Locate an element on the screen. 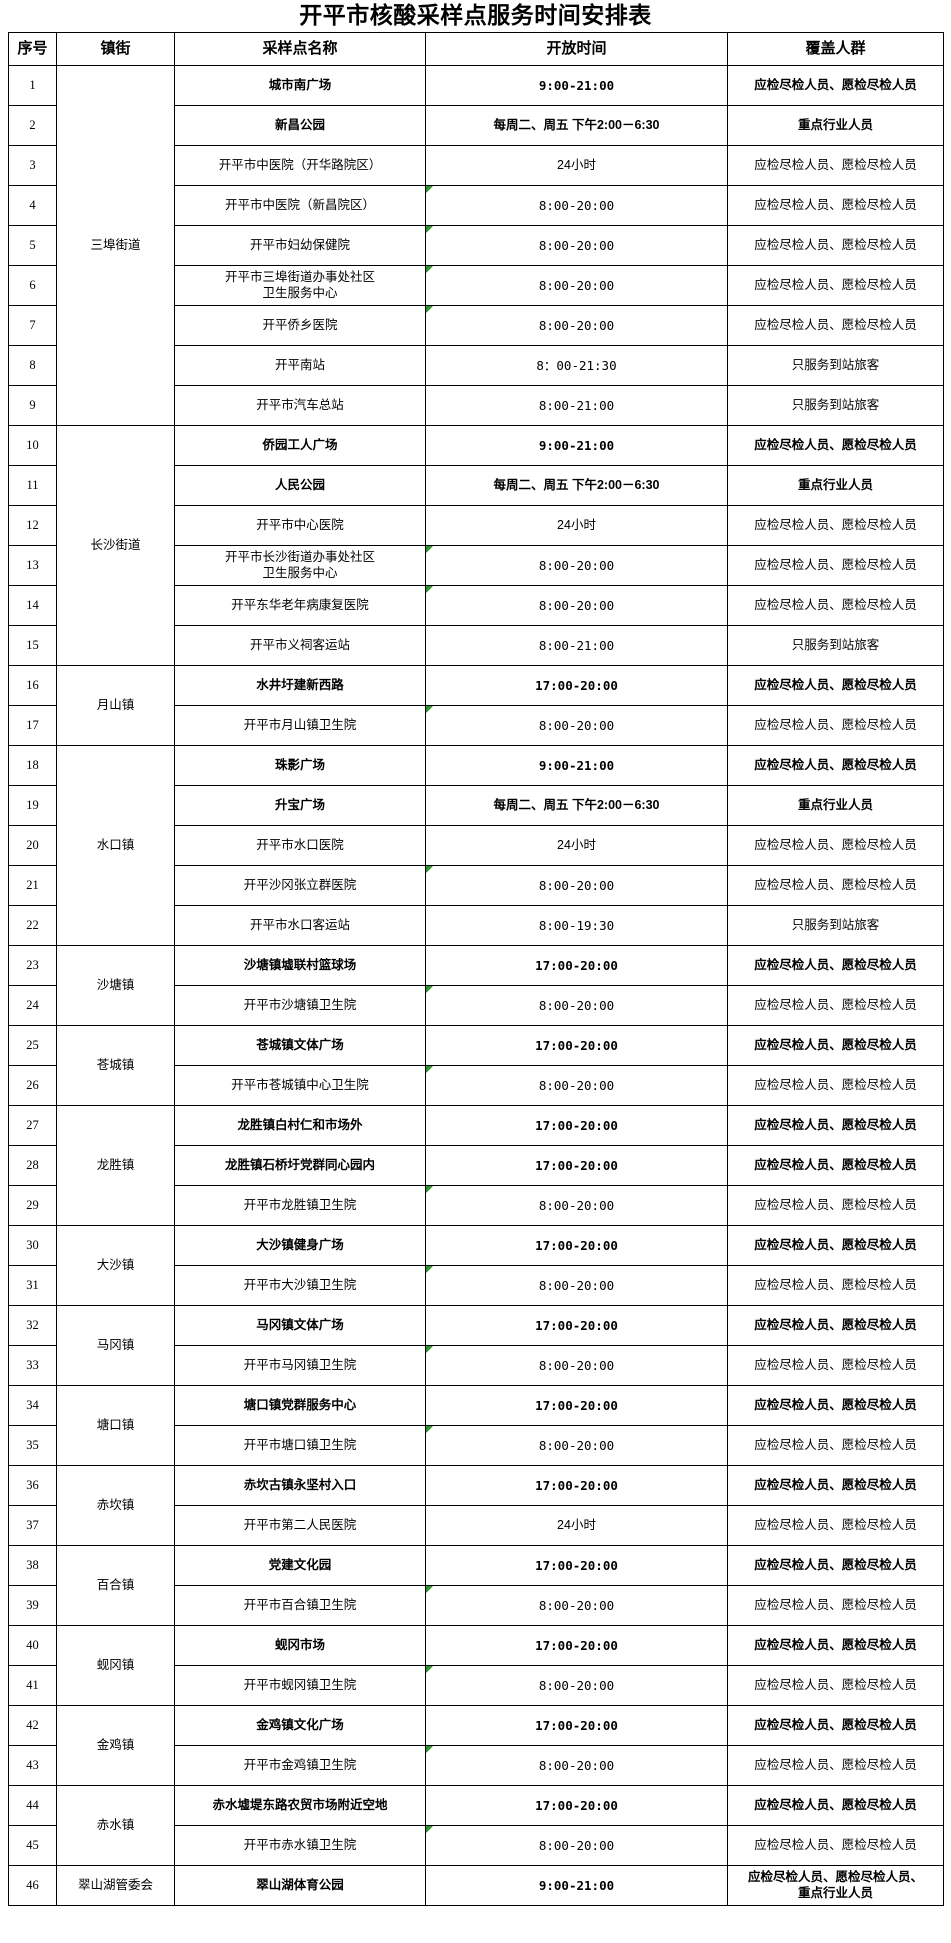 Image resolution: width=951 pixels, height=1943 pixels. cell-index: 38 is located at coordinates (32, 1565).